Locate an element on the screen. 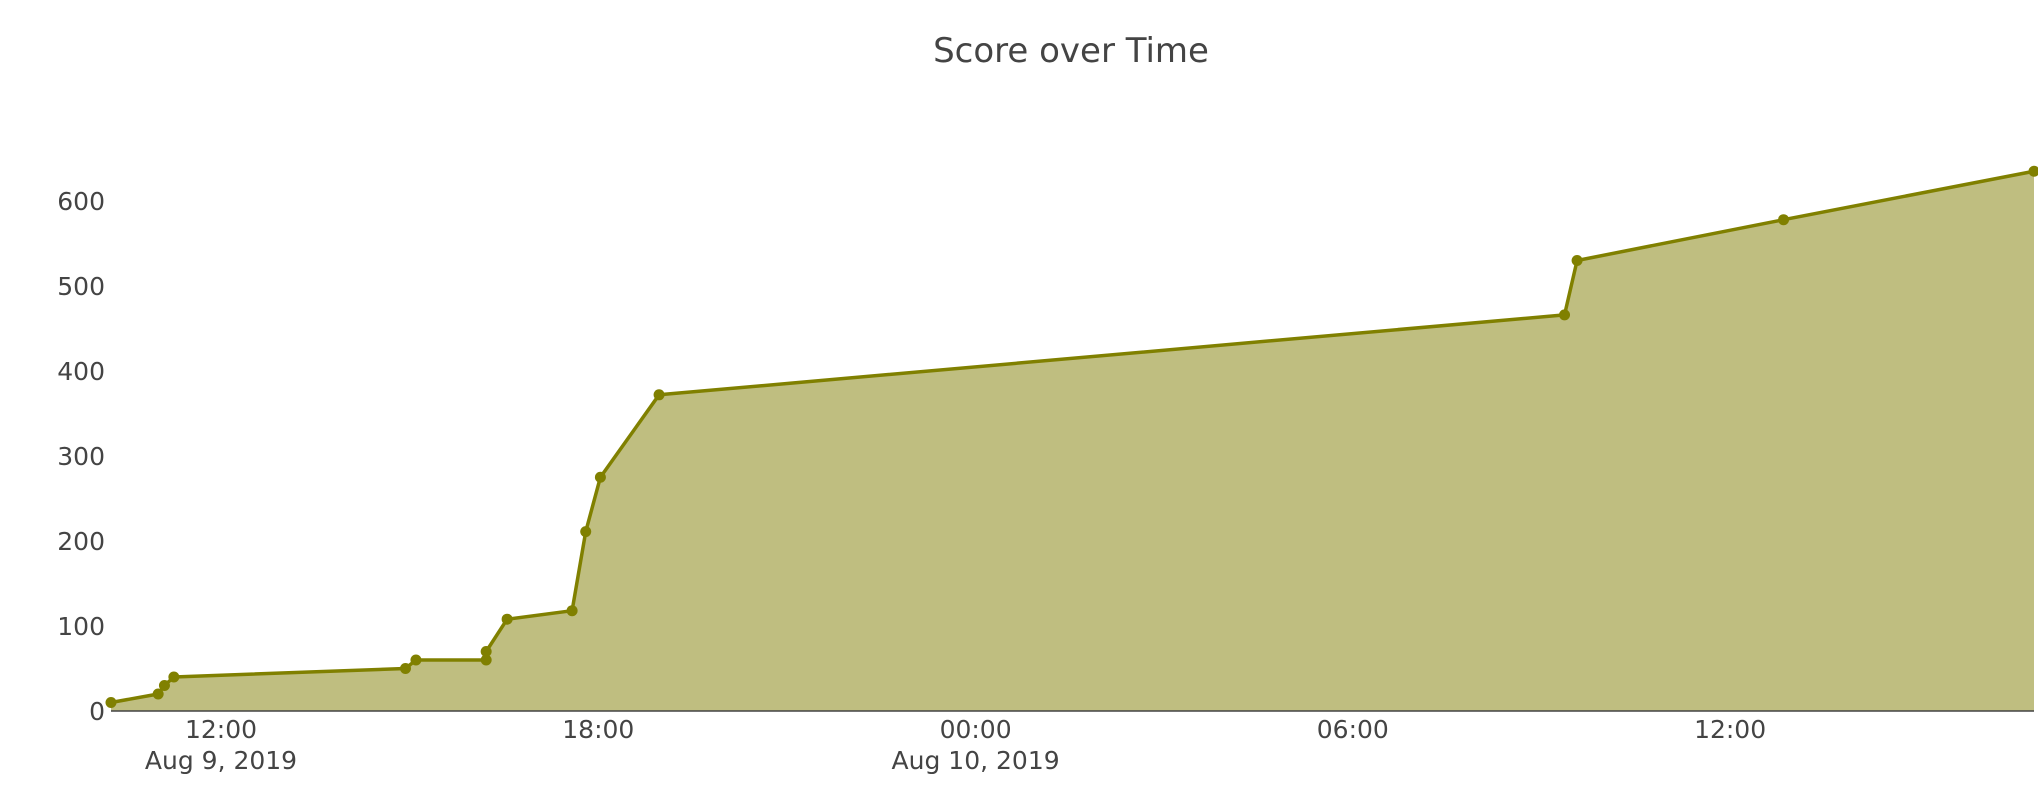 Image resolution: width=2038 pixels, height=796 pixels. x-tick-label: 18:00 is located at coordinates (598, 729).